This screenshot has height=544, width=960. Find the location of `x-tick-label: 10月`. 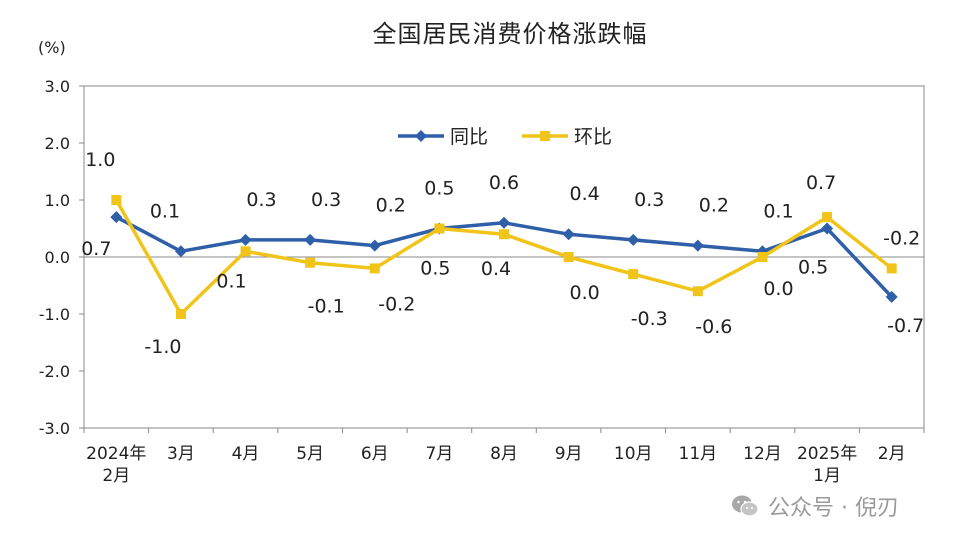

x-tick-label: 10月 is located at coordinates (633, 454).